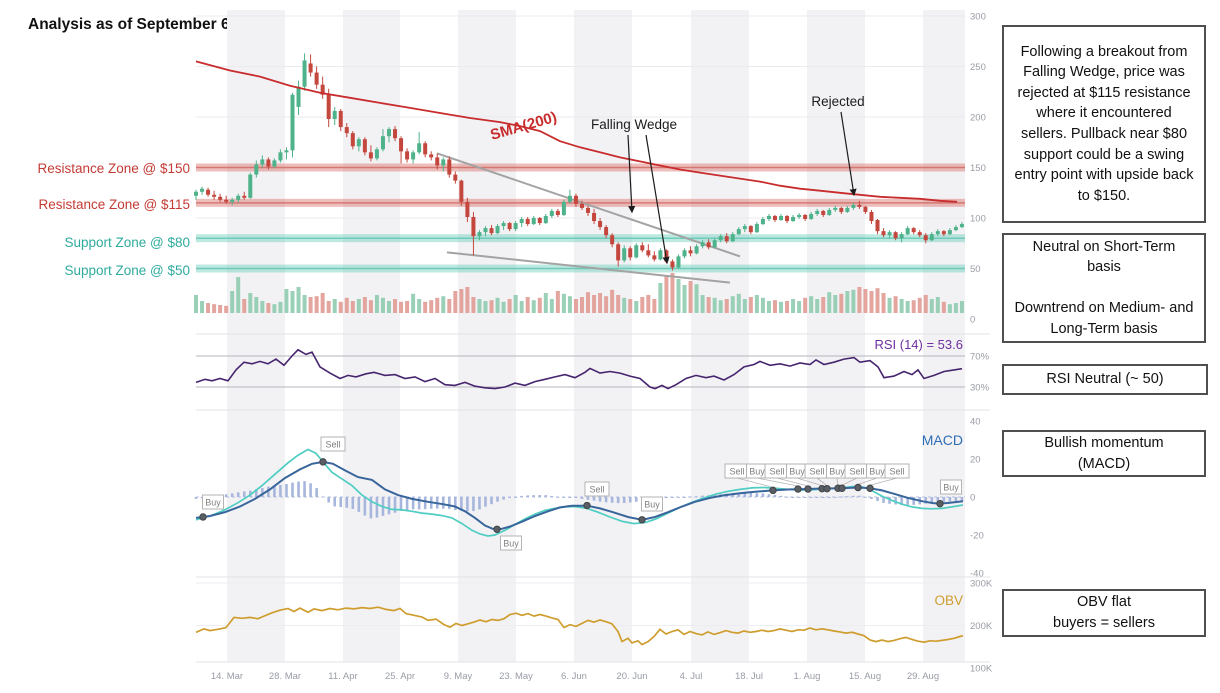  I want to click on macd-sell-dot, so click(587, 505).